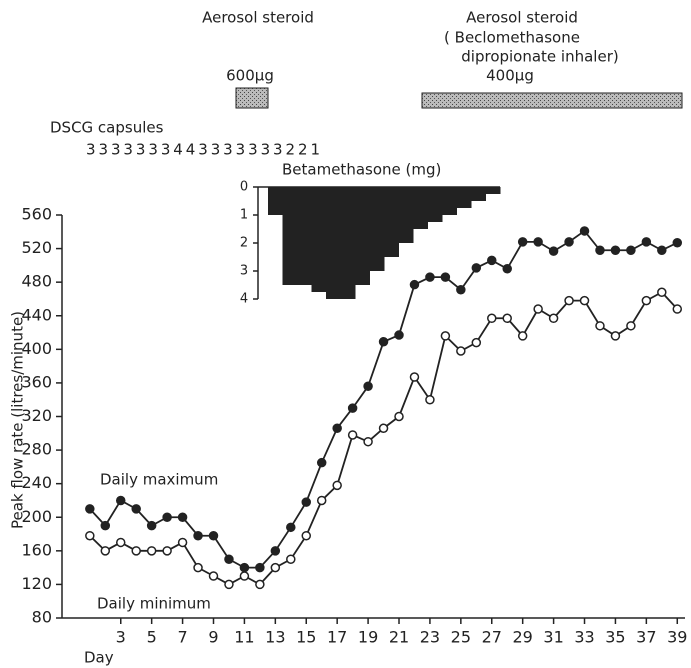  What do you see at coordinates (646, 637) in the screenshot?
I see `x-tick-label: 37` at bounding box center [646, 637].